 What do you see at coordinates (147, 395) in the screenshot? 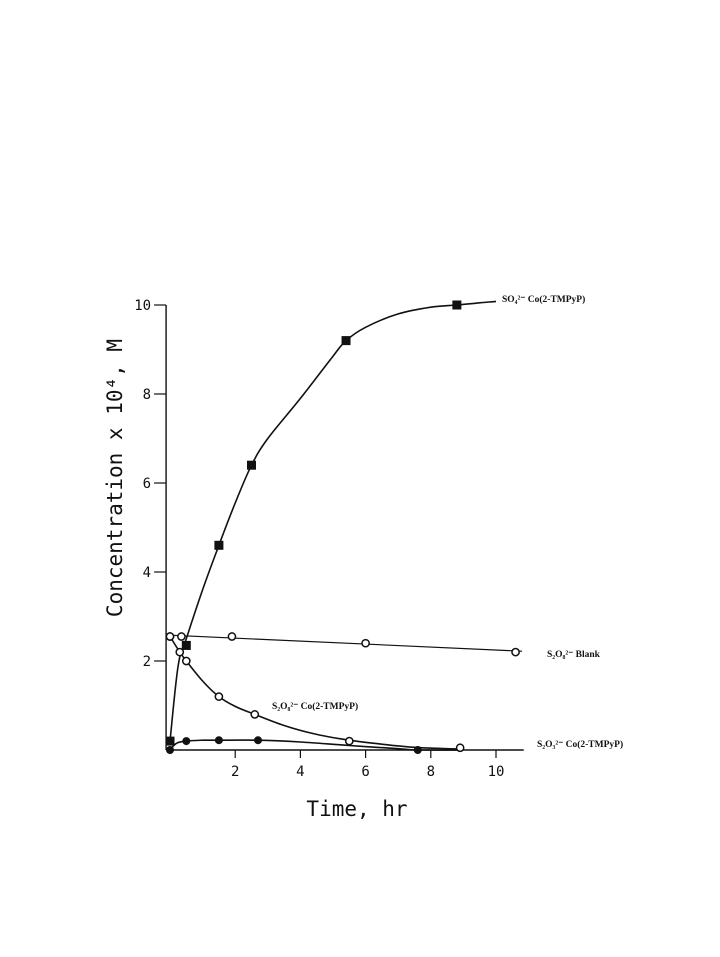
I see `y-tick-label: 8` at bounding box center [147, 395].